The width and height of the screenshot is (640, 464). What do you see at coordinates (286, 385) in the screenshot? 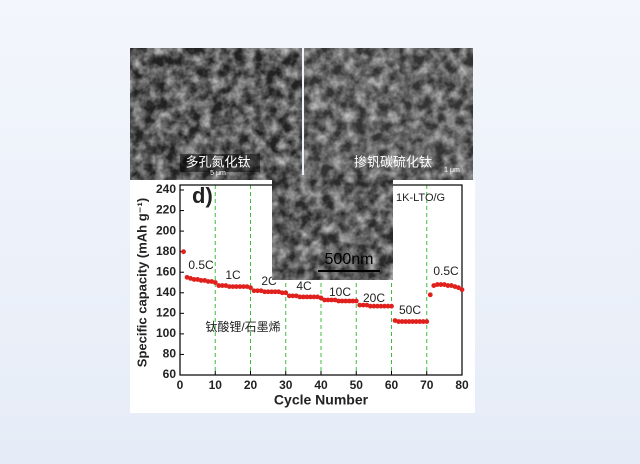
I see `x-tick-label: 30` at bounding box center [286, 385].